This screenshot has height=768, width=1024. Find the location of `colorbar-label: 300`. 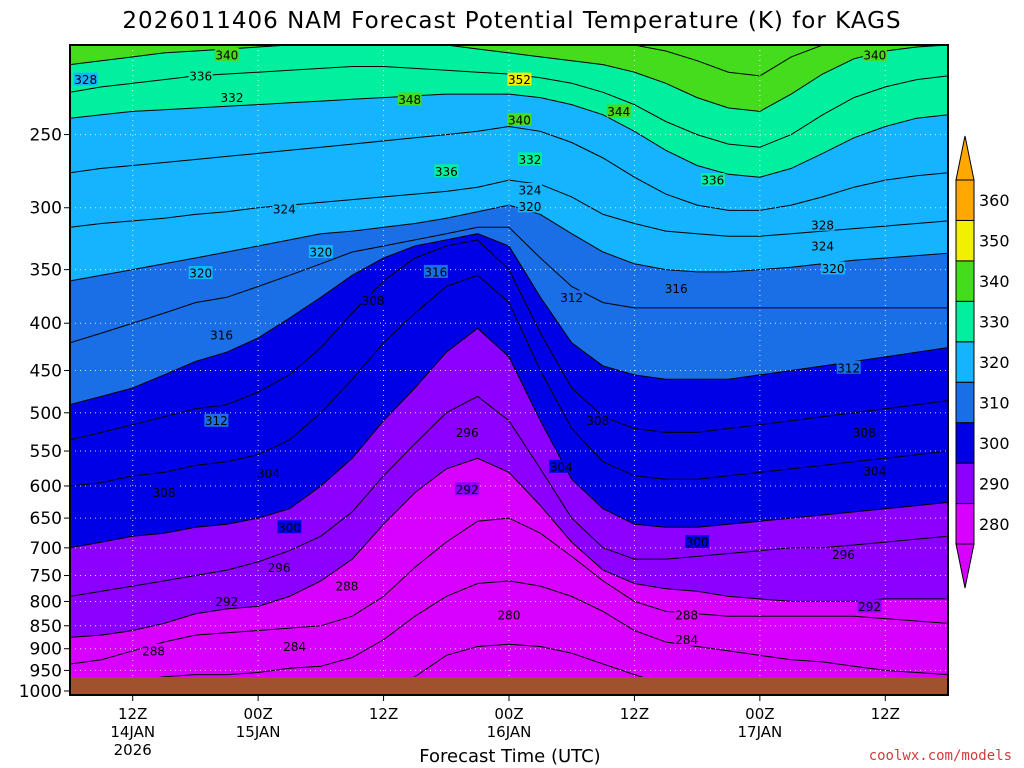

colorbar-label: 300 is located at coordinates (994, 443).